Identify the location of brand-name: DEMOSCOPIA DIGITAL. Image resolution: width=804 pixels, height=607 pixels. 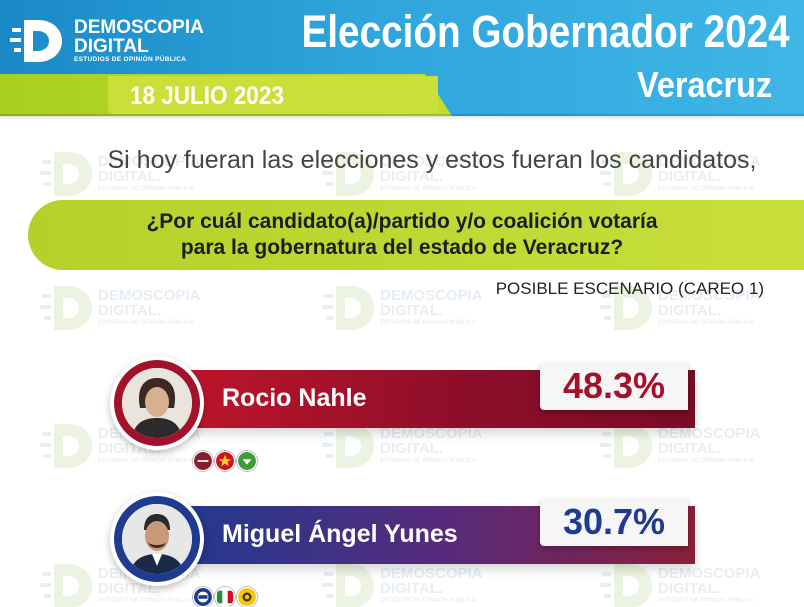
(139, 37).